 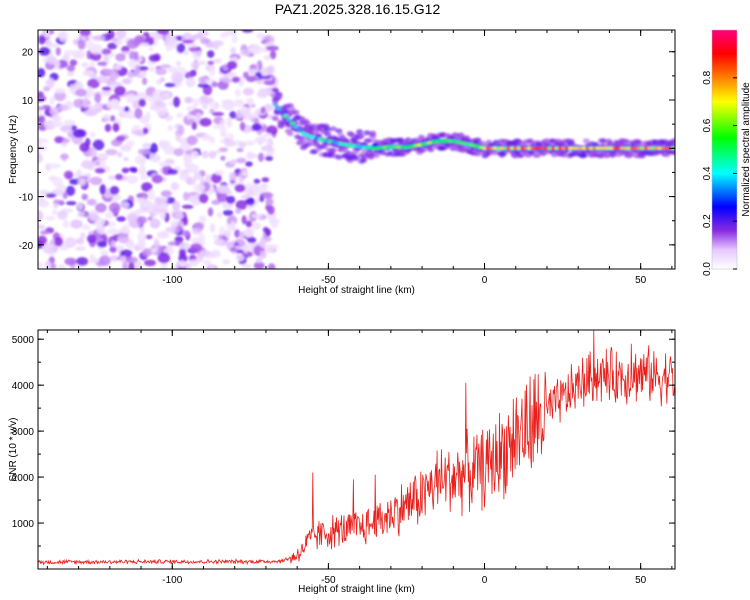 What do you see at coordinates (23, 524) in the screenshot?
I see `y-tick-label: 1000` at bounding box center [23, 524].